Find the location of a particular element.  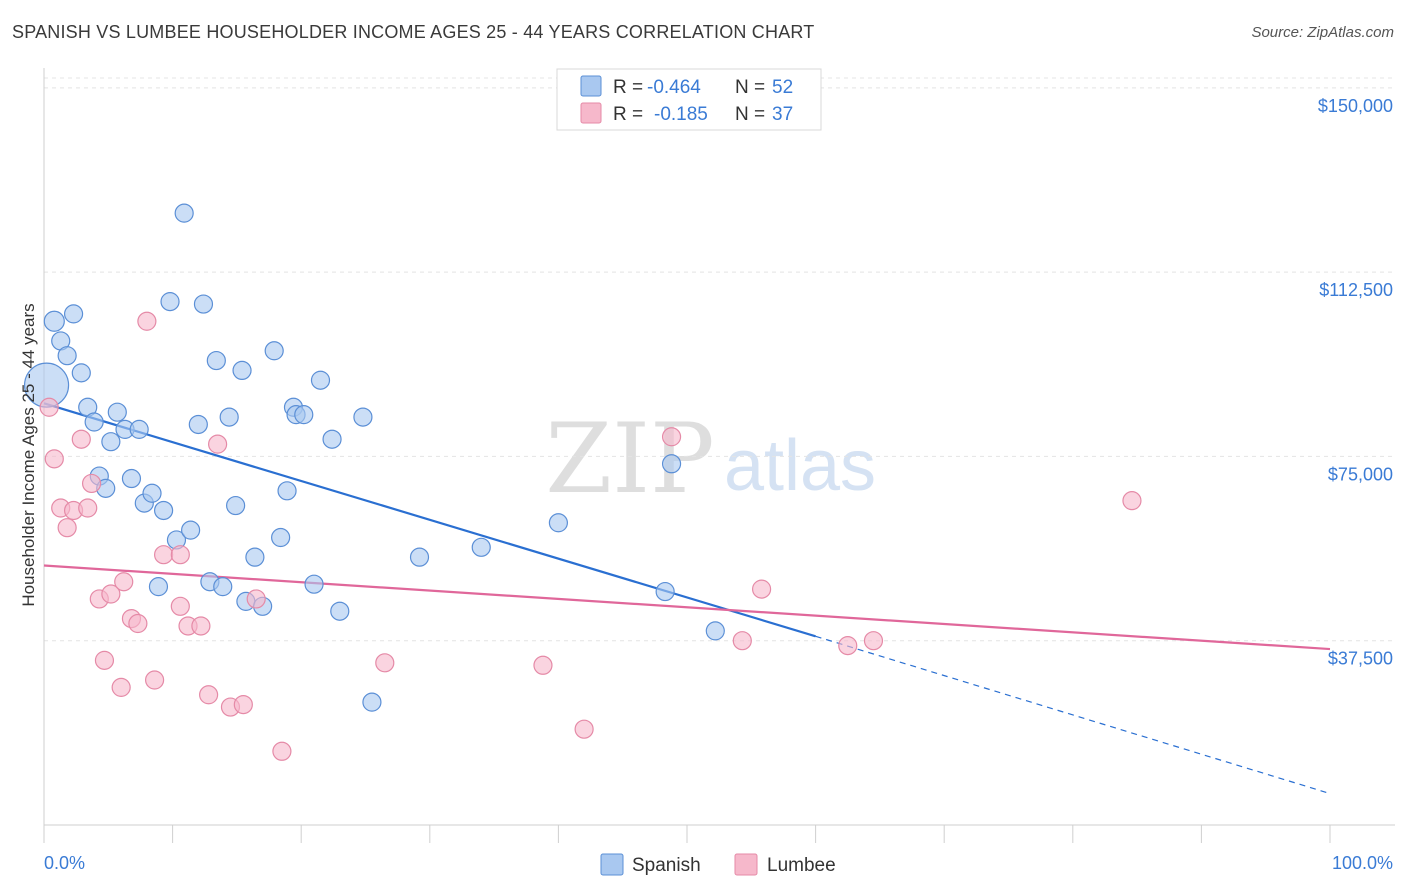

legend-swatch-spanish is located at coordinates (591, 86).